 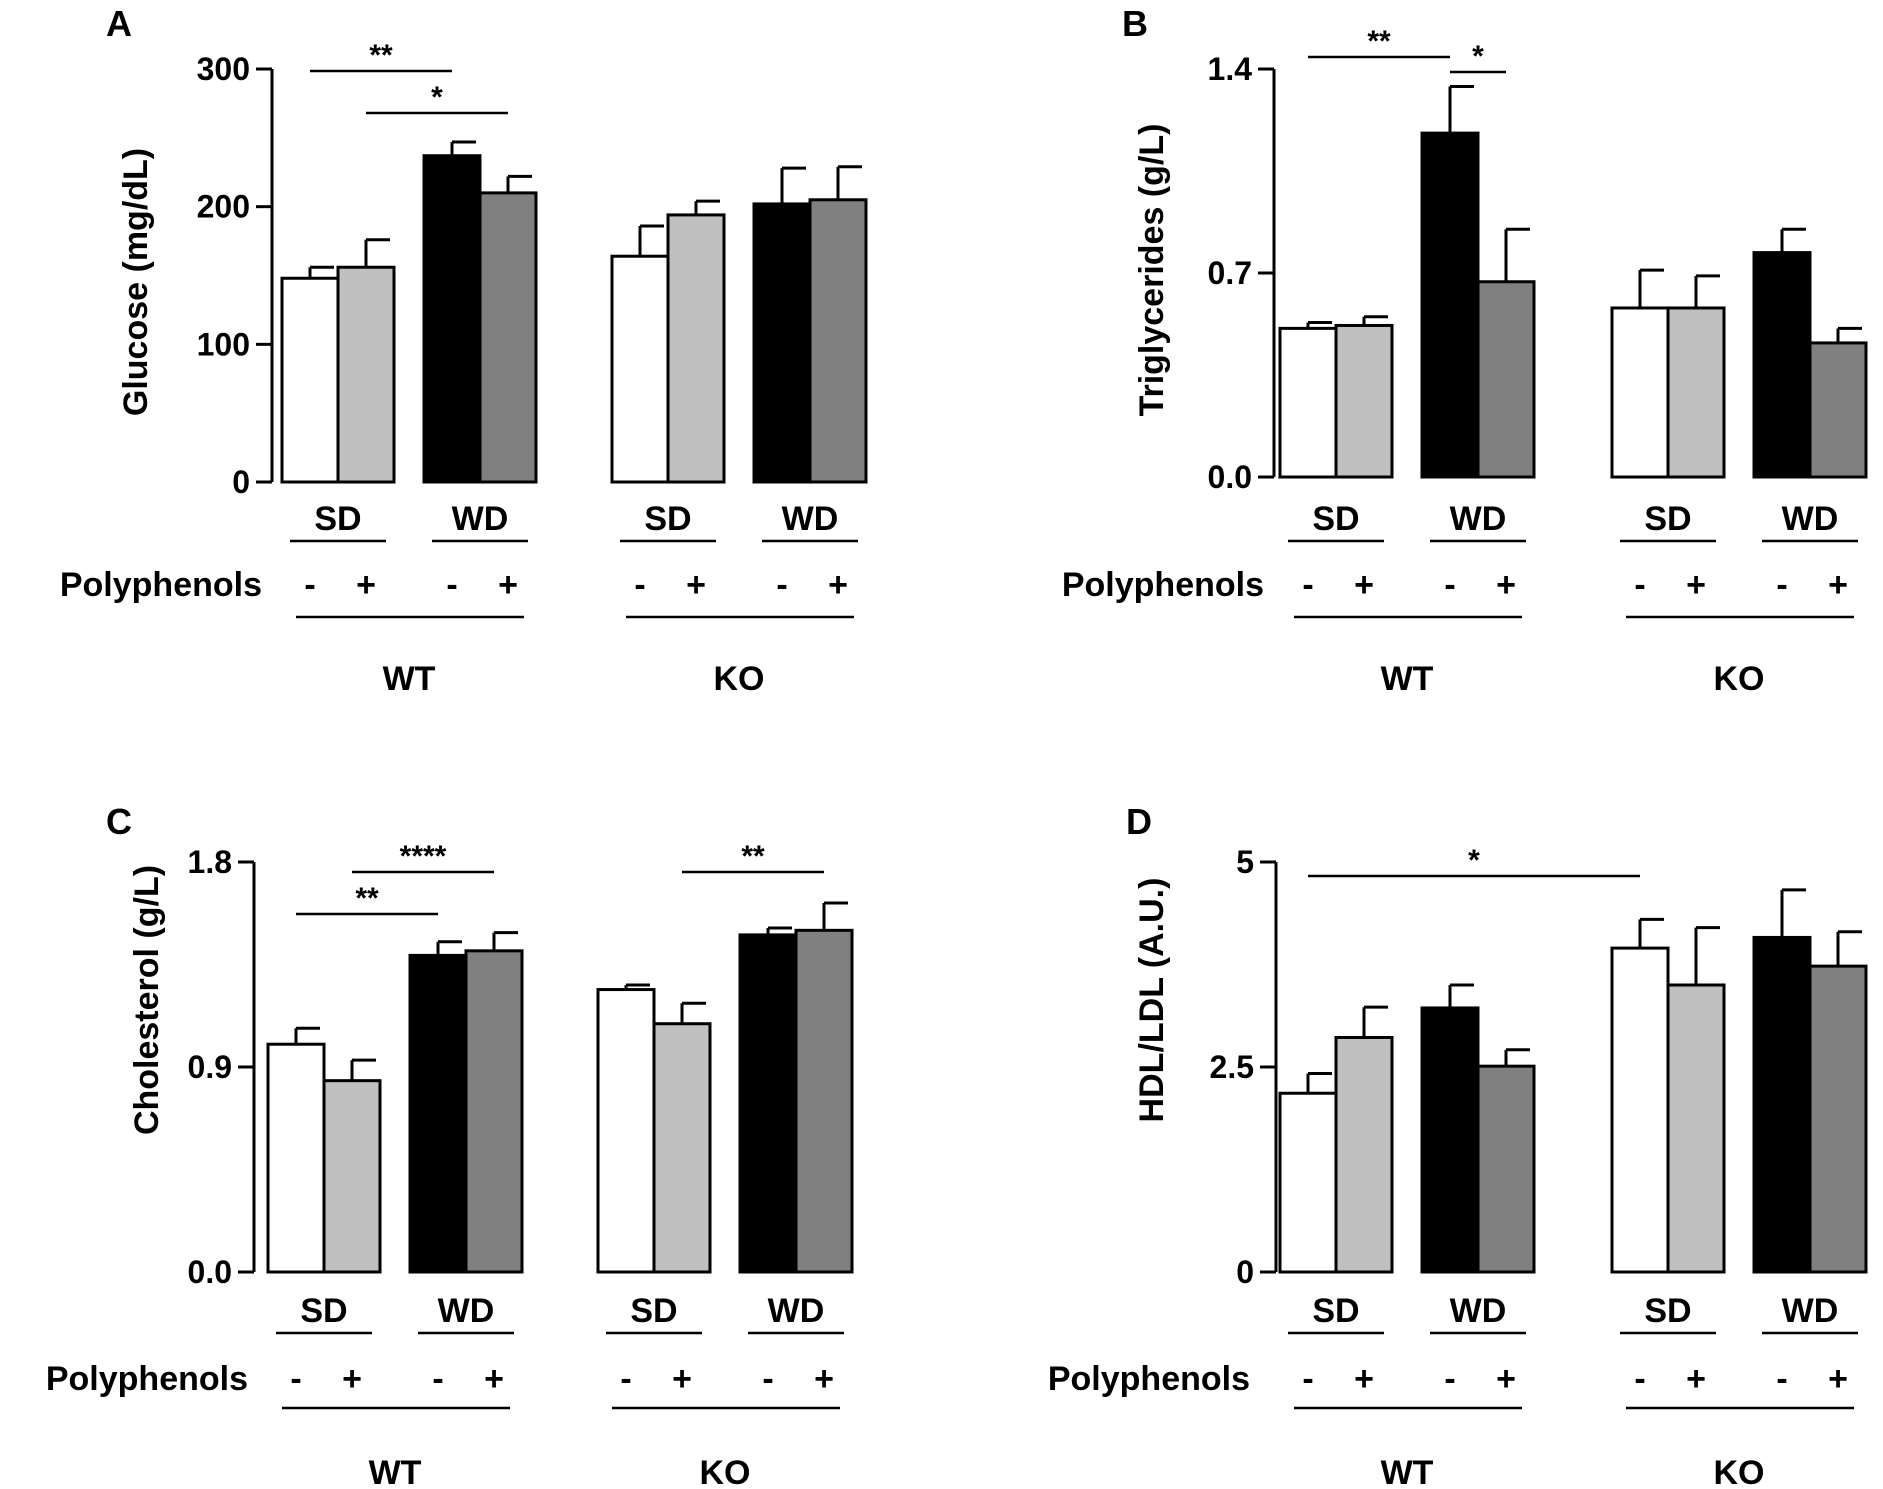 I want to click on y-tick-label: 200, so click(x=223, y=207).